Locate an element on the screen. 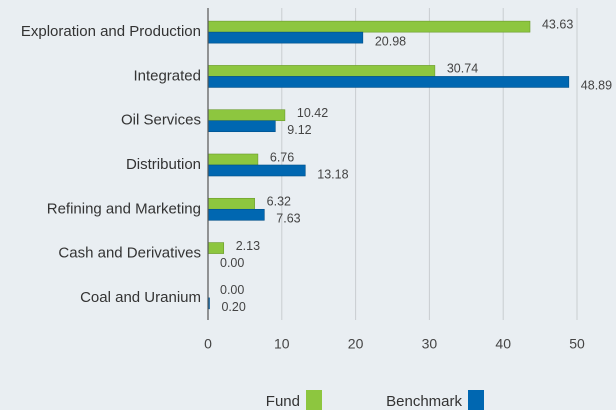 The width and height of the screenshot is (616, 410). x-tick-label: 20 is located at coordinates (356, 344).